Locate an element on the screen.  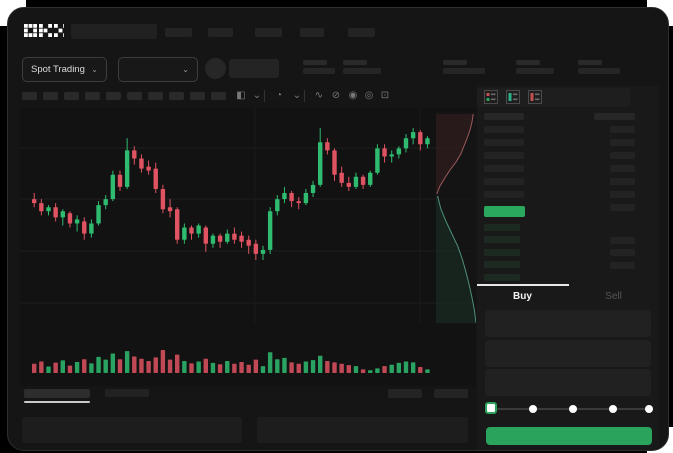
line-type-icon: ◔ is located at coordinates (279, 95).